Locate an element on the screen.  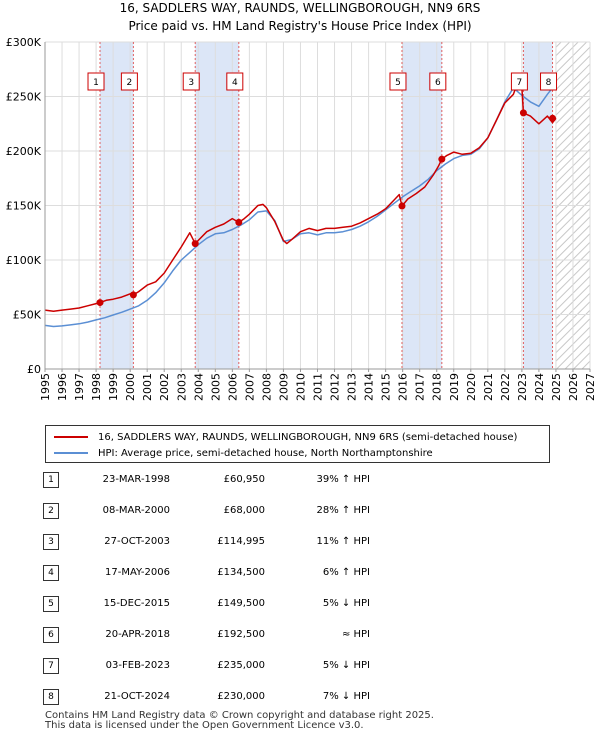
sale-number-badge: 5 is located at coordinates (51, 604).